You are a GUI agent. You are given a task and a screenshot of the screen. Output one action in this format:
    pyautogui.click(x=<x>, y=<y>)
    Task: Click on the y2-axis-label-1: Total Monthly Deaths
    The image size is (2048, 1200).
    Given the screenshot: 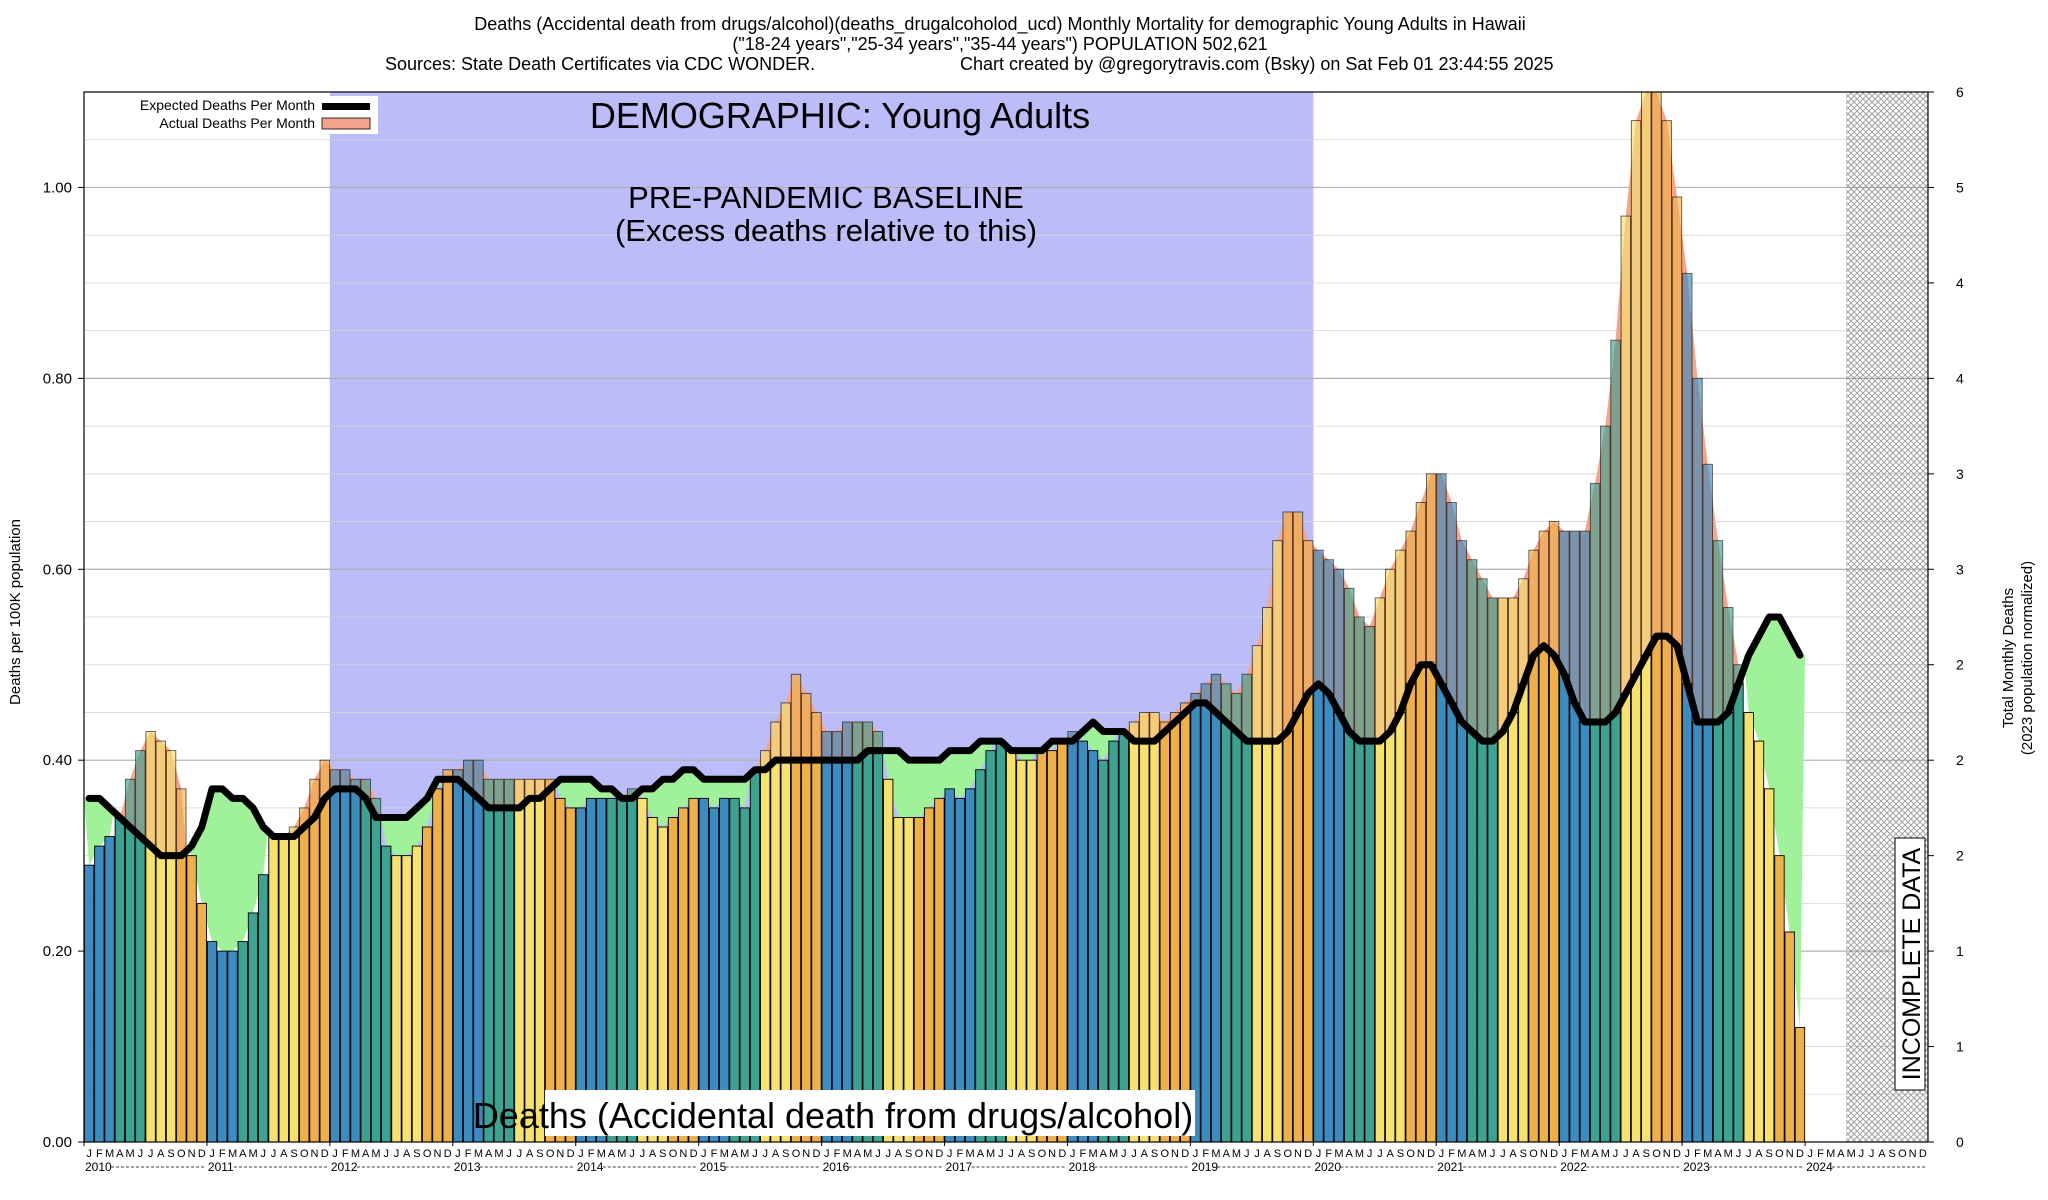 What is the action you would take?
    pyautogui.click(x=2008, y=658)
    